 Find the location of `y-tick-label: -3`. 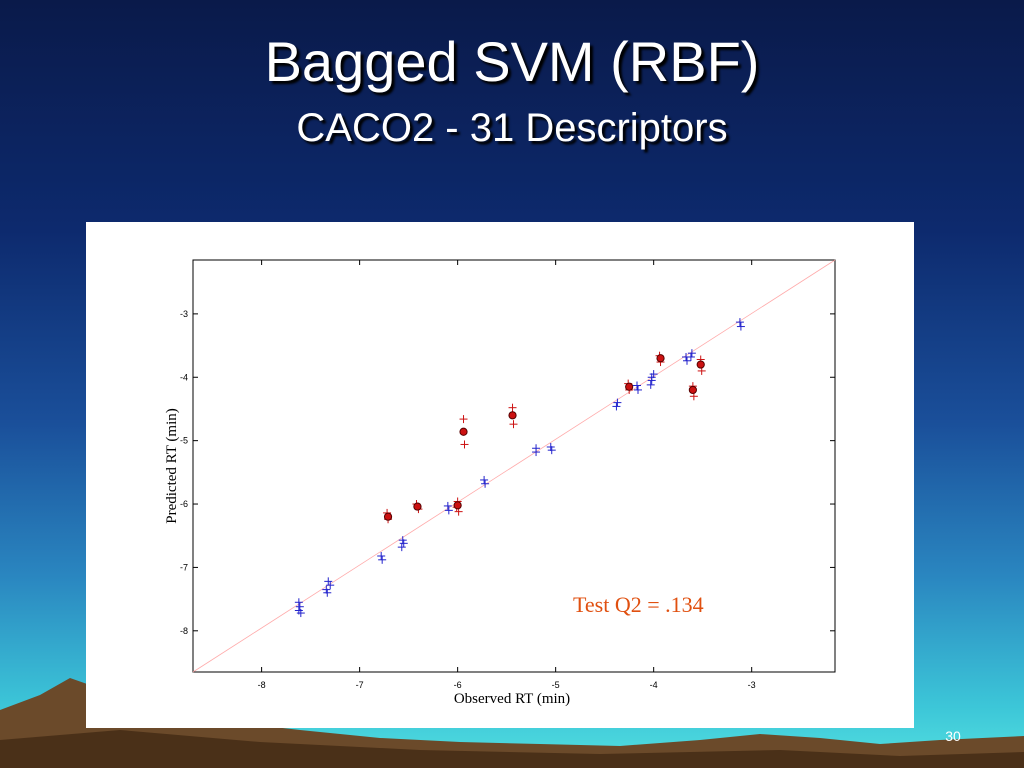

y-tick-label: -3 is located at coordinates (184, 314).